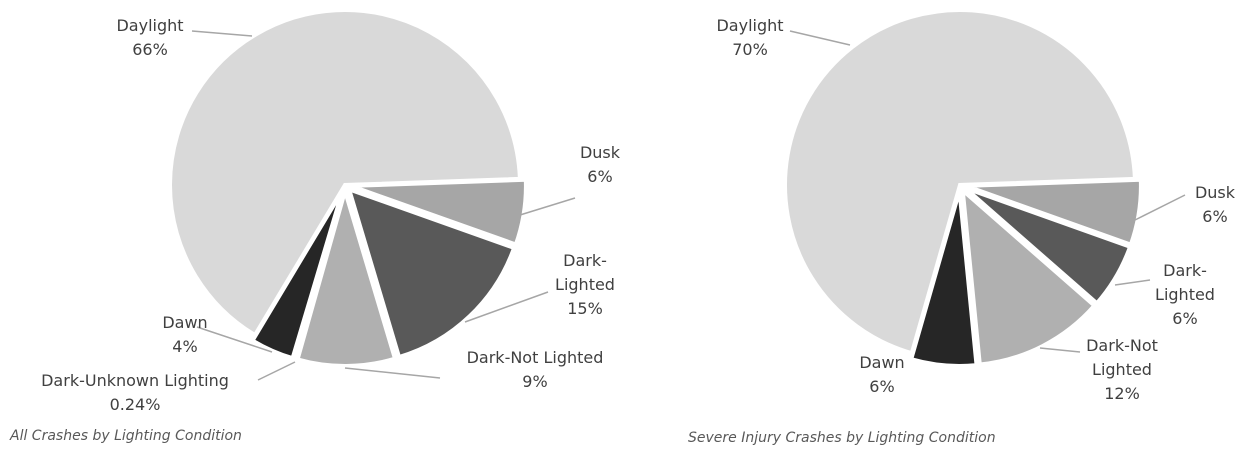 The image size is (1240, 451). I want to click on percent-label: 9%, so click(535, 381).